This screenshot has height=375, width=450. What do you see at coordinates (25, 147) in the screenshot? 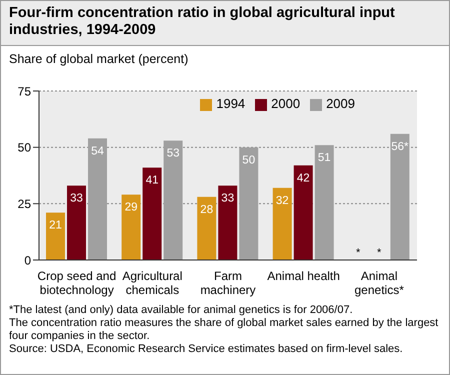
I see `y-tick-label: 50` at bounding box center [25, 147].